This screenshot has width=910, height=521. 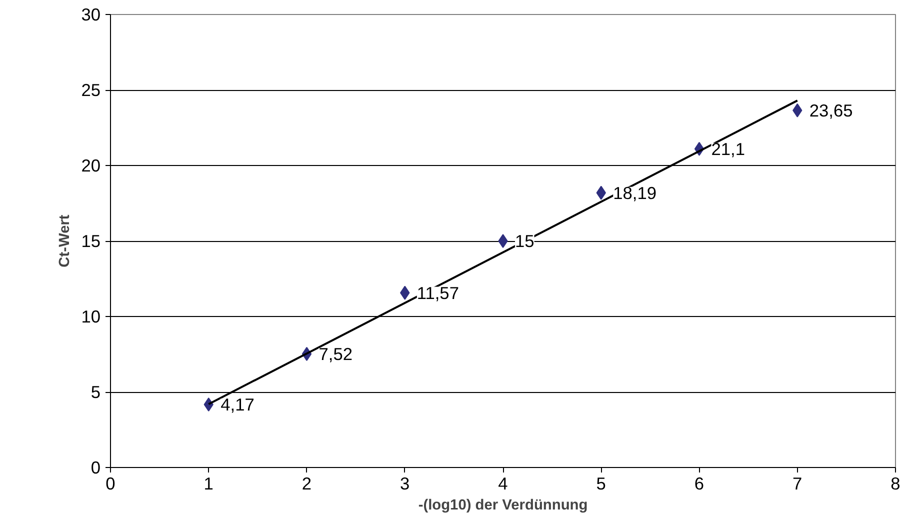 What do you see at coordinates (524, 241) in the screenshot?
I see `data-label: 15` at bounding box center [524, 241].